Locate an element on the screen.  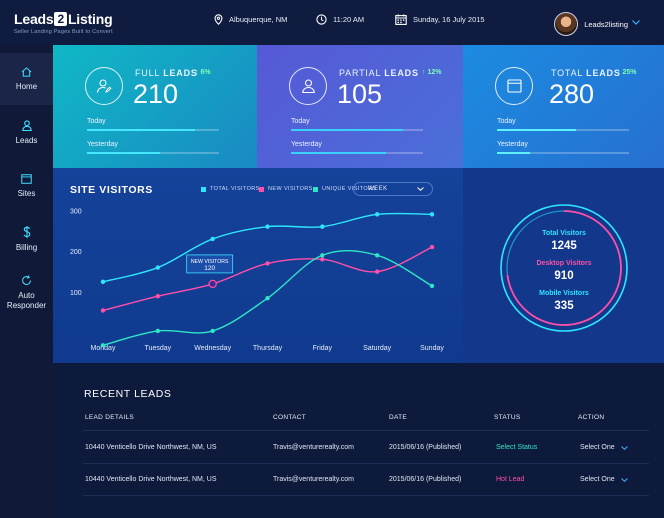
column-header-lead-details: LEAD DETAILS is located at coordinates (109, 417).